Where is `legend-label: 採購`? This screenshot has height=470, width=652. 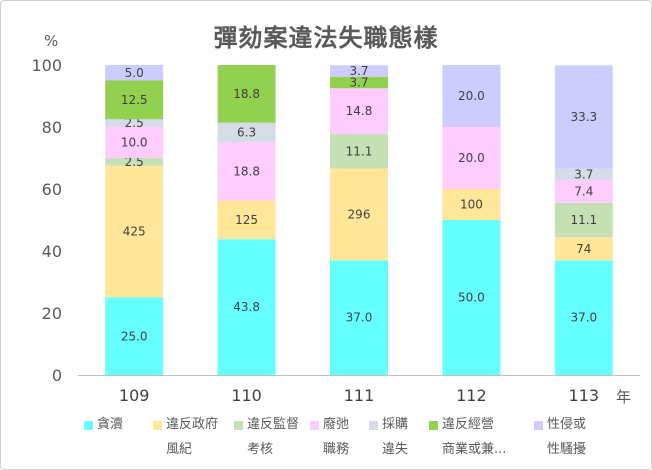
legend-label: 採購 is located at coordinates (395, 424).